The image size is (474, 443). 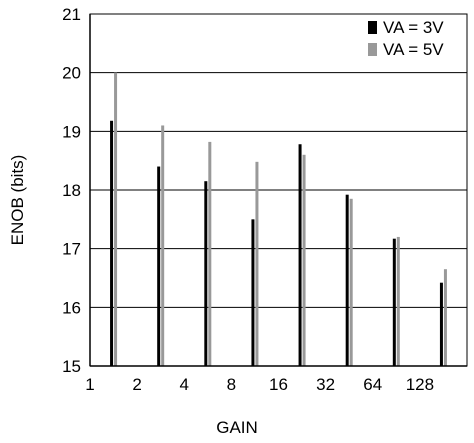 I want to click on x-tick-labels: 1 2 4 8 16 32 64 128, so click(x=259, y=384).